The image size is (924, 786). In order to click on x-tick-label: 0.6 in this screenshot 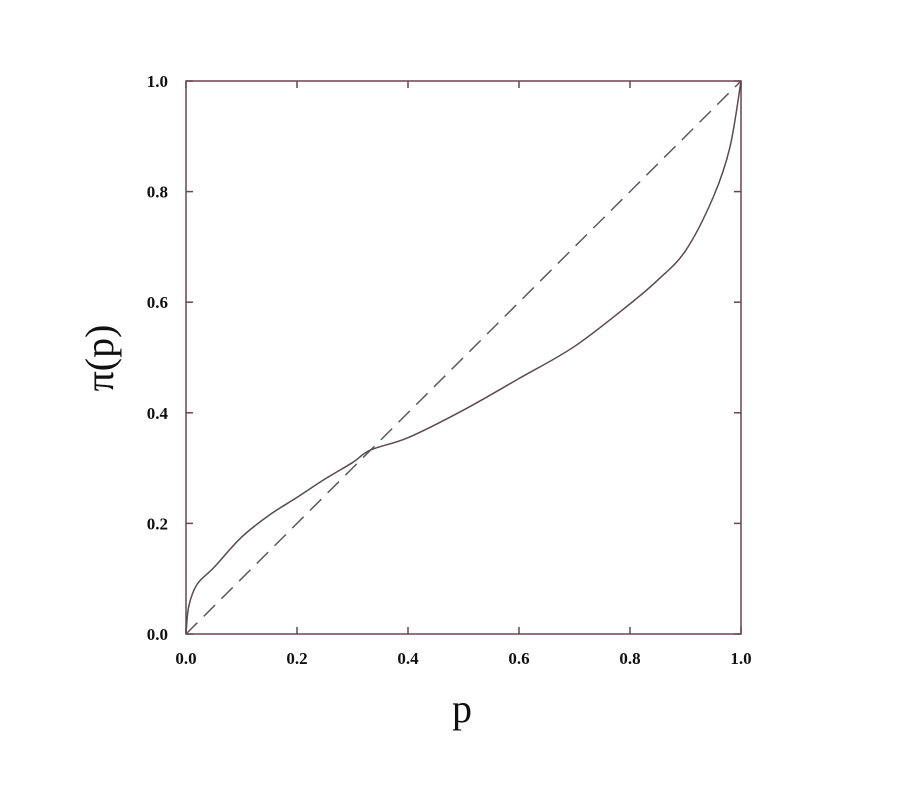, I will do `click(518, 658)`.